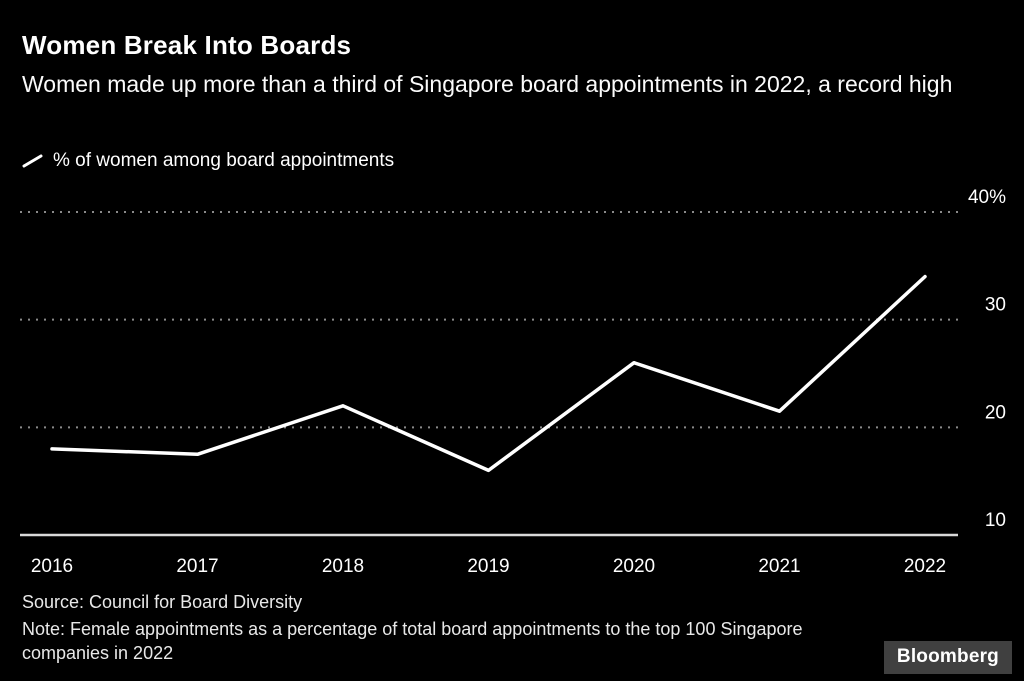 The height and width of the screenshot is (681, 1024). I want to click on x-tick-label: 2019, so click(488, 566).